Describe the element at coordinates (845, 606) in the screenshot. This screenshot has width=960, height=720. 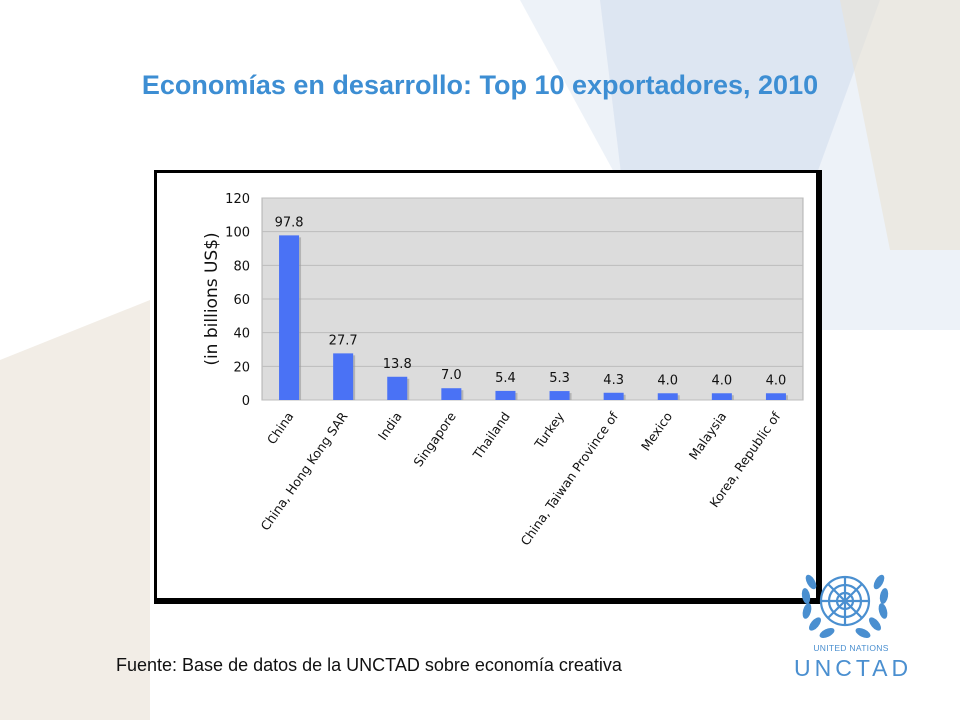
I see `un-emblem-icon` at that location.